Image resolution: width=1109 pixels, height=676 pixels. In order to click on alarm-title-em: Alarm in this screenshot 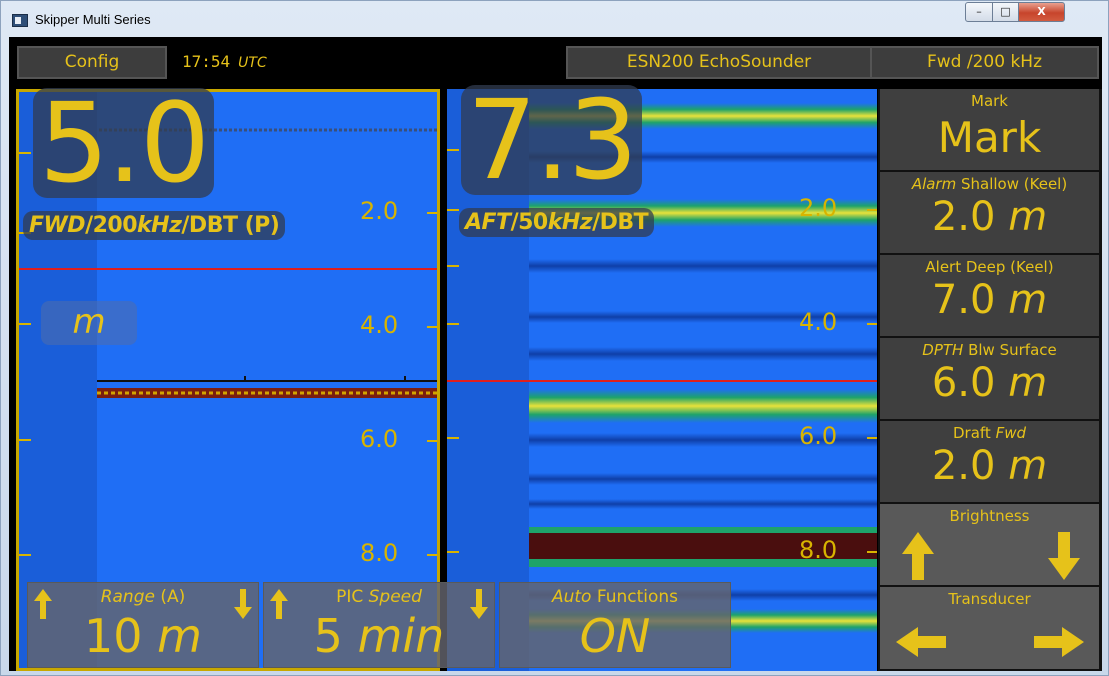, I will do `click(934, 184)`.